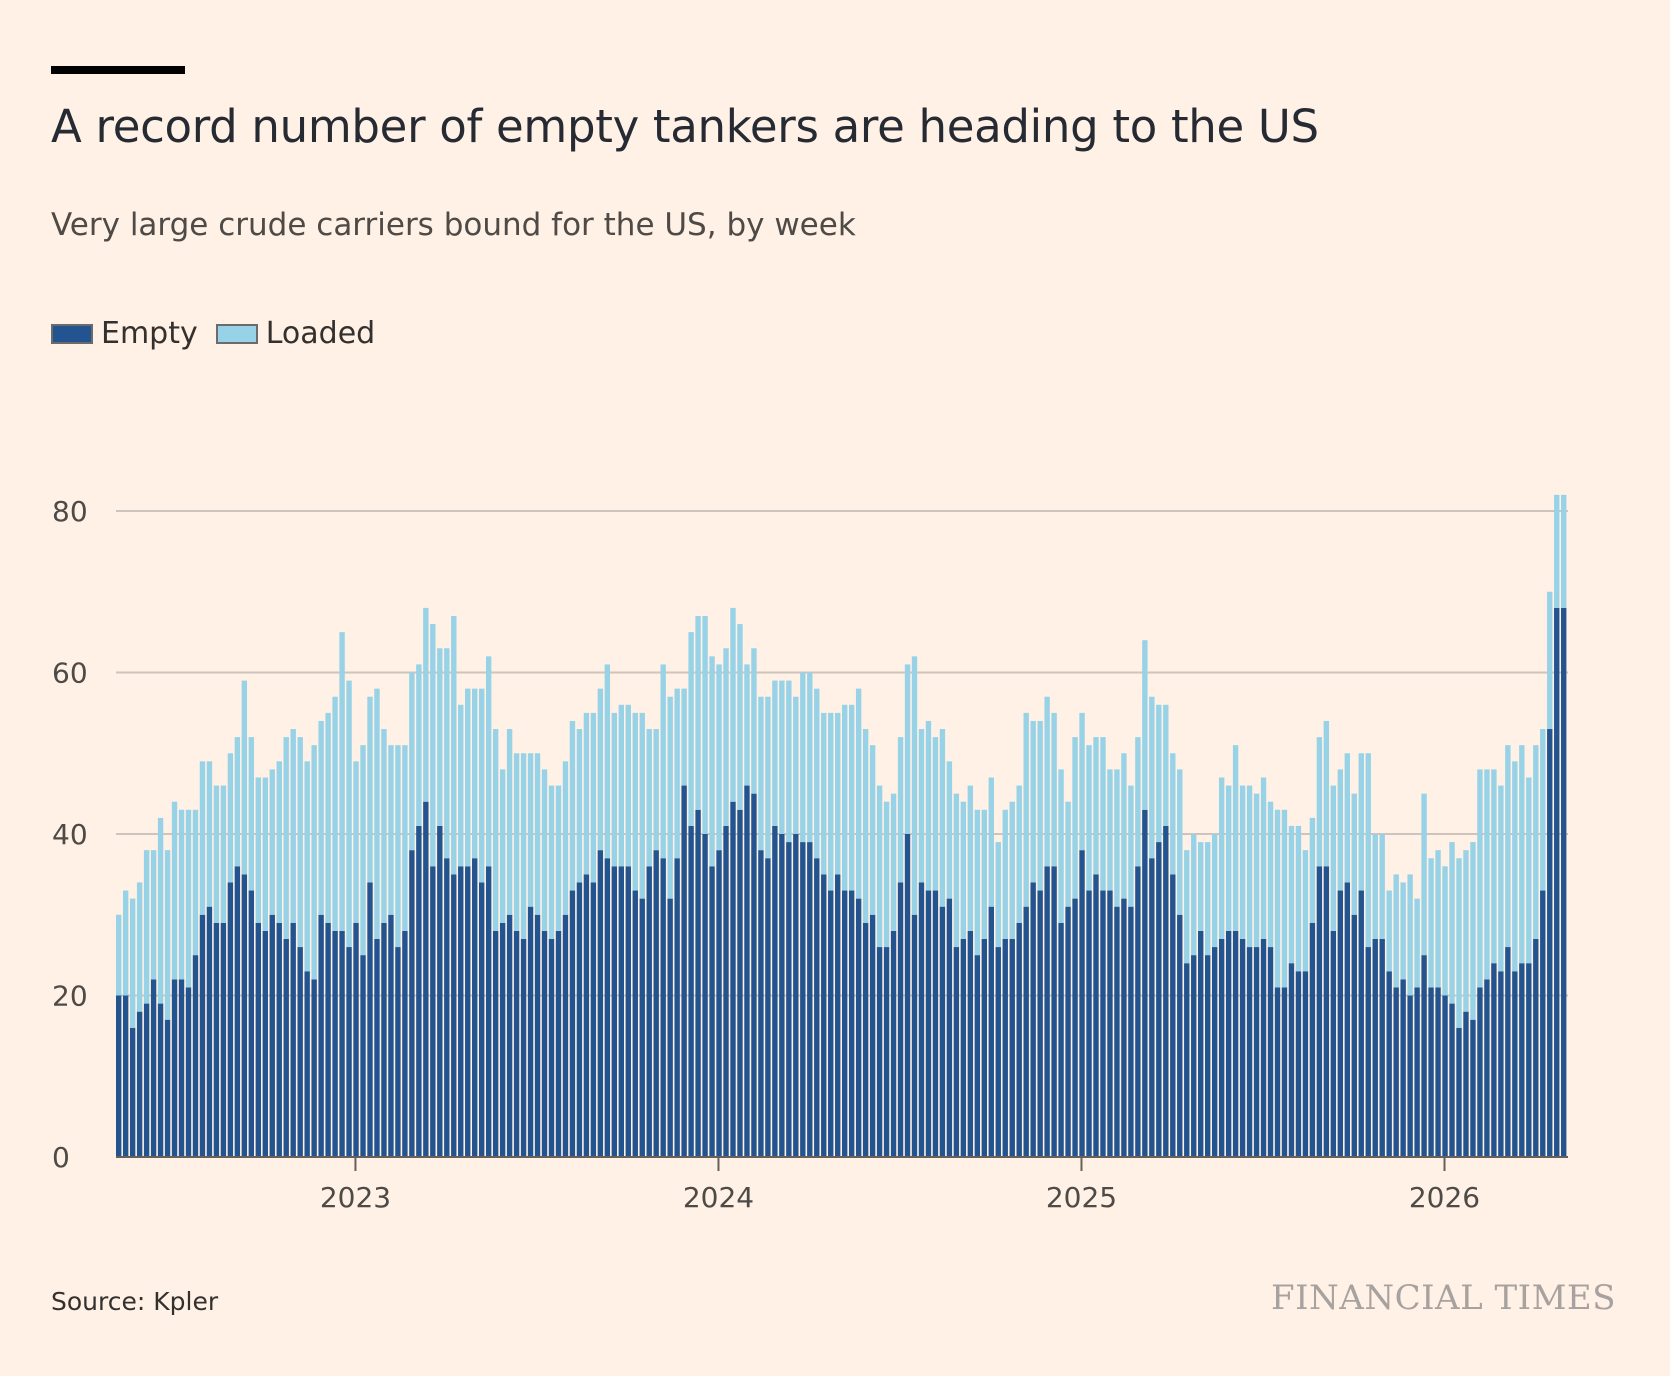  What do you see at coordinates (118, 70) in the screenshot?
I see `header-rule` at bounding box center [118, 70].